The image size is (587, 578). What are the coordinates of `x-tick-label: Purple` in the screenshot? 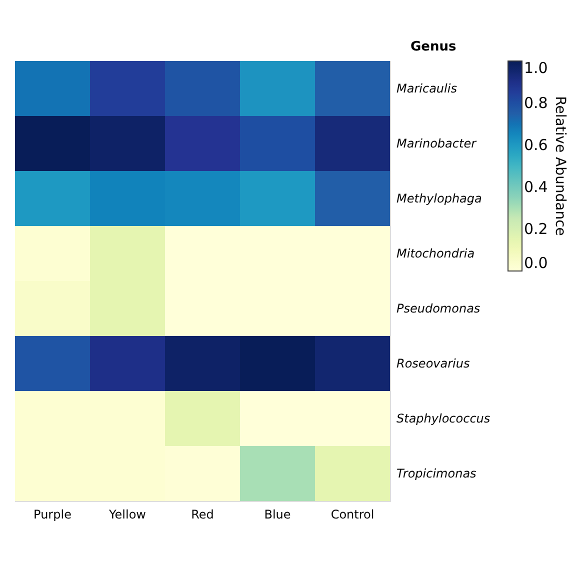 It's located at (53, 515).